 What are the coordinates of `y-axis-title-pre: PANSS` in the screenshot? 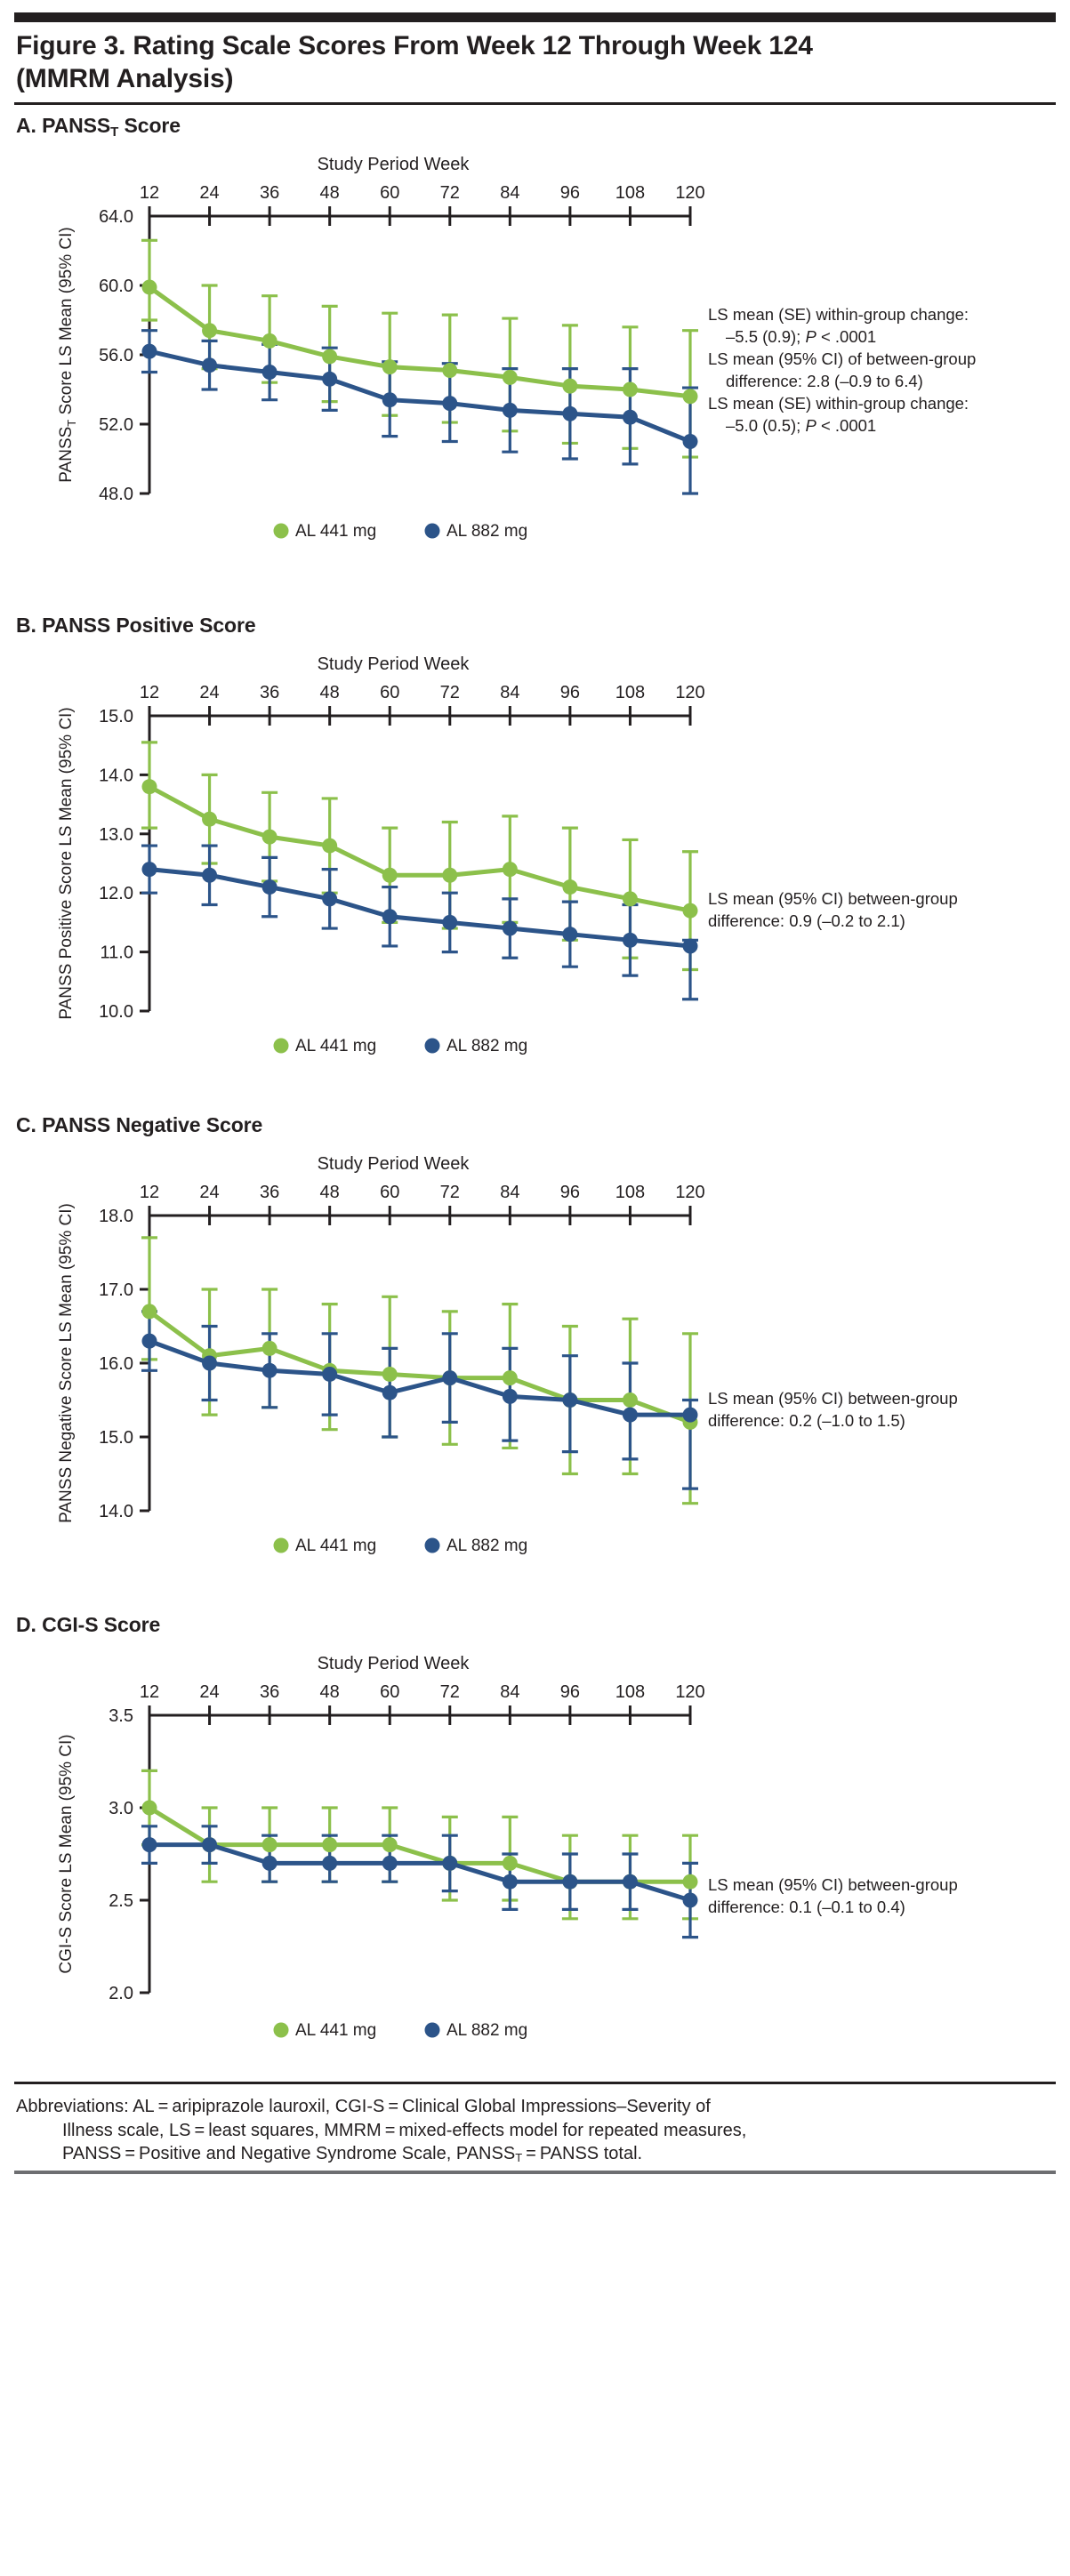 It's located at (66, 455).